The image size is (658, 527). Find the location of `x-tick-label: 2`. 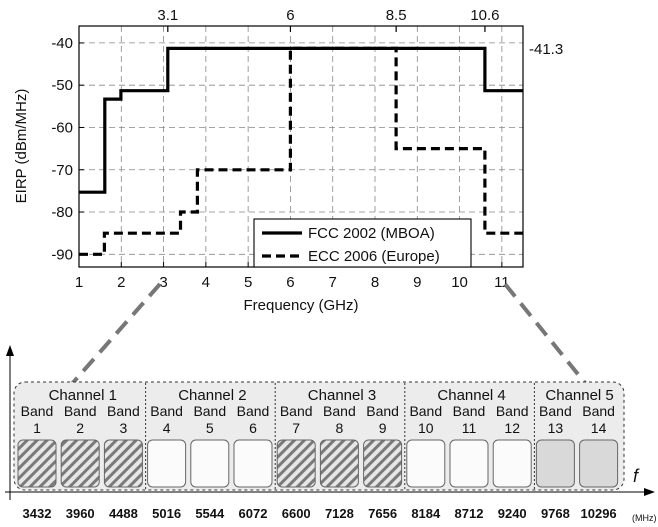

x-tick-label: 2 is located at coordinates (121, 282).